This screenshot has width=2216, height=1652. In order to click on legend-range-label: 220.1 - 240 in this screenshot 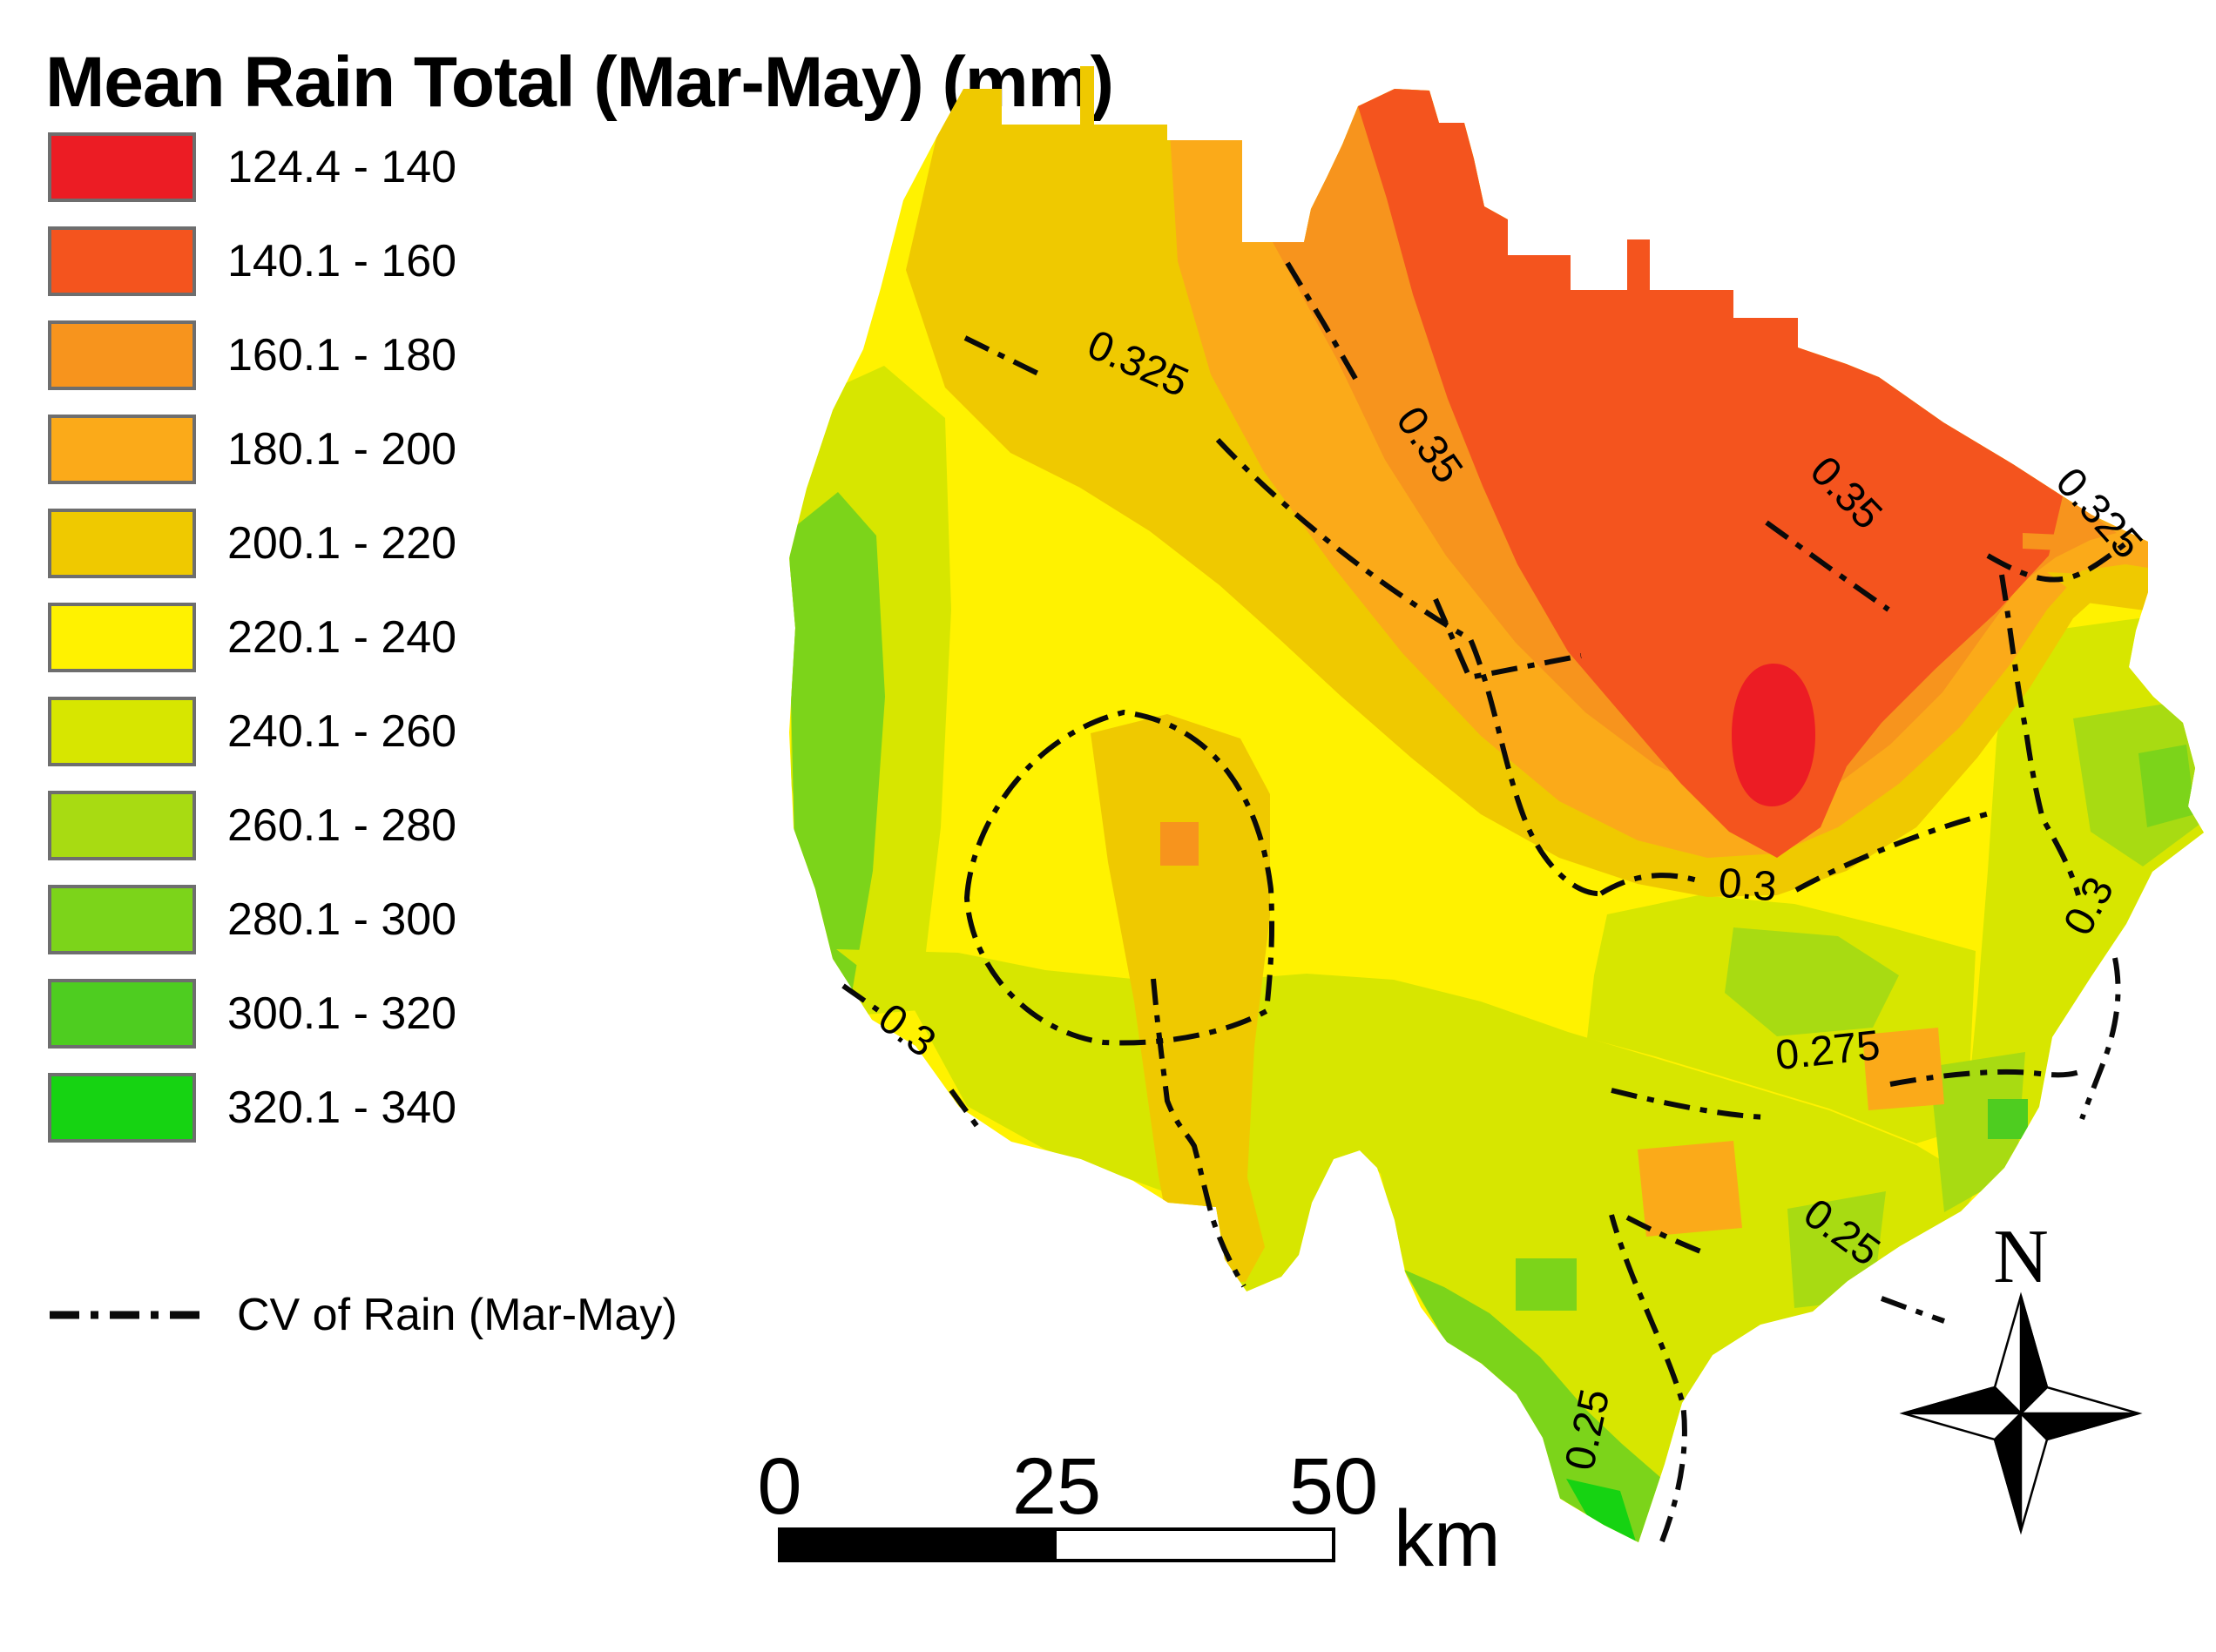, I will do `click(342, 637)`.